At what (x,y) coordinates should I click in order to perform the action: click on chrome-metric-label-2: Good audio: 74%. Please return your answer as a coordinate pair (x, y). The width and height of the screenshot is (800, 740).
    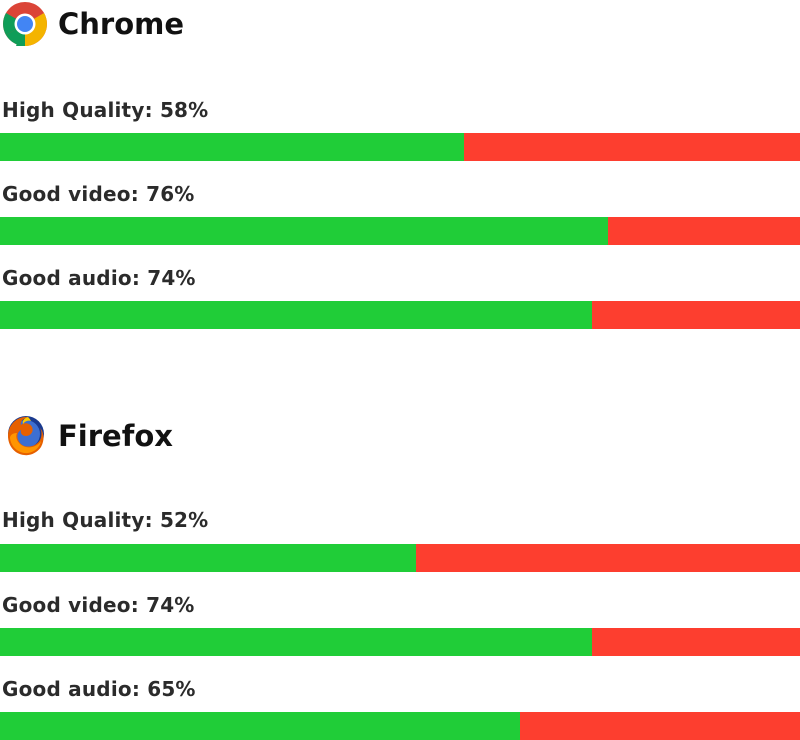
    Looking at the image, I should click on (99, 278).